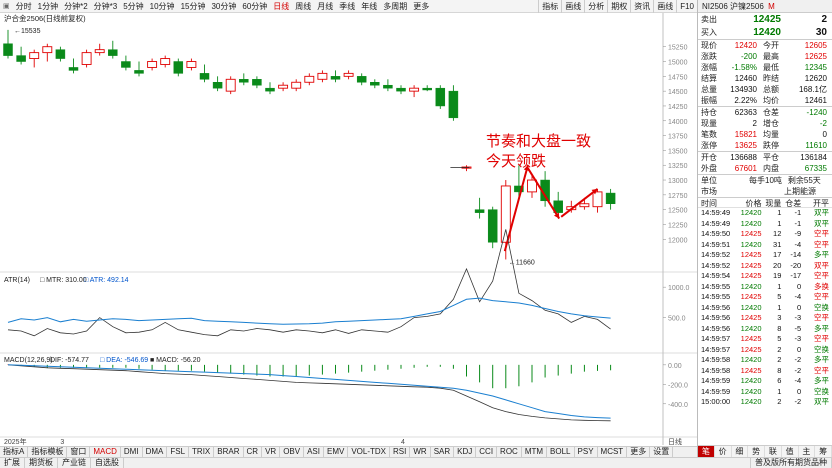 The width and height of the screenshot is (832, 468). What do you see at coordinates (765, 381) in the screenshot?
I see `tick-row: 14:59:59 12420 6 -4 多平` at bounding box center [765, 381].